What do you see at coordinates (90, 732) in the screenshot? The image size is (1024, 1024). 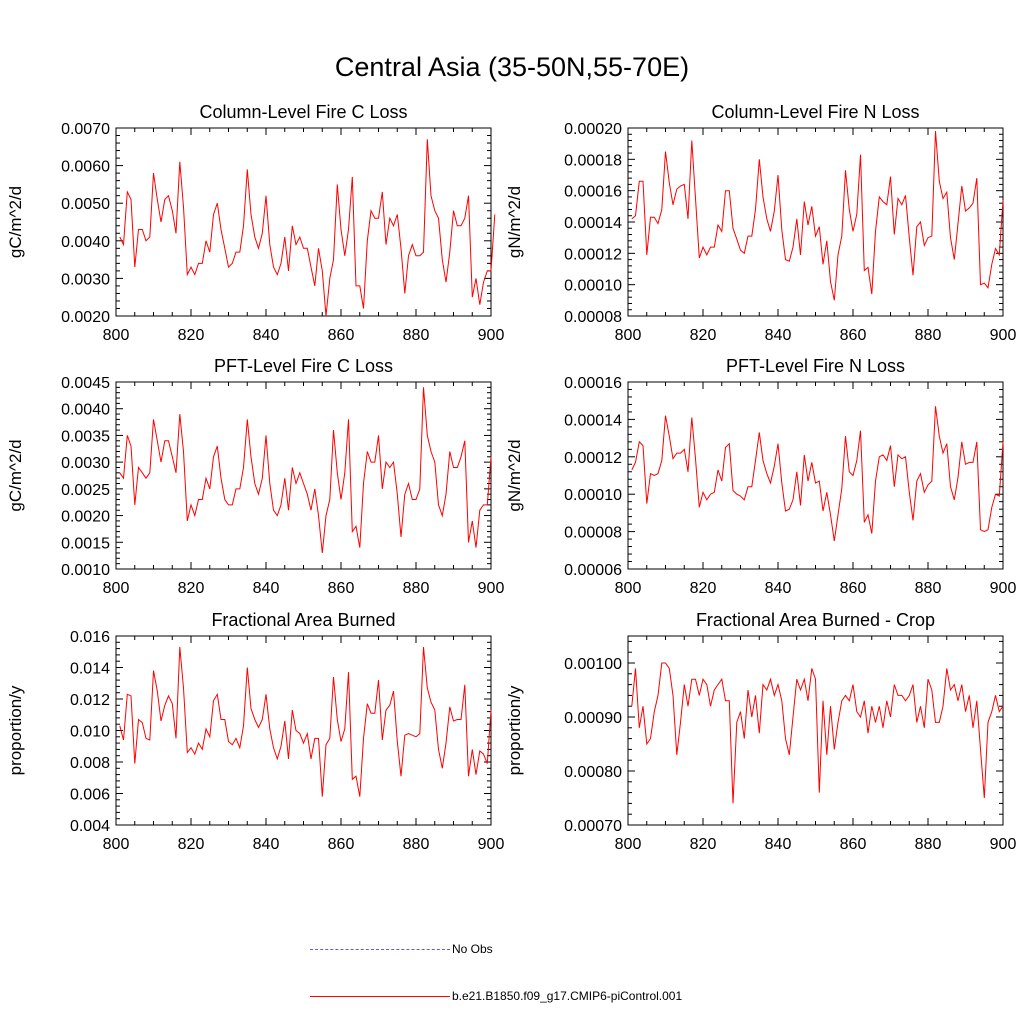 I see `y-tick-label: 0.010` at bounding box center [90, 732].